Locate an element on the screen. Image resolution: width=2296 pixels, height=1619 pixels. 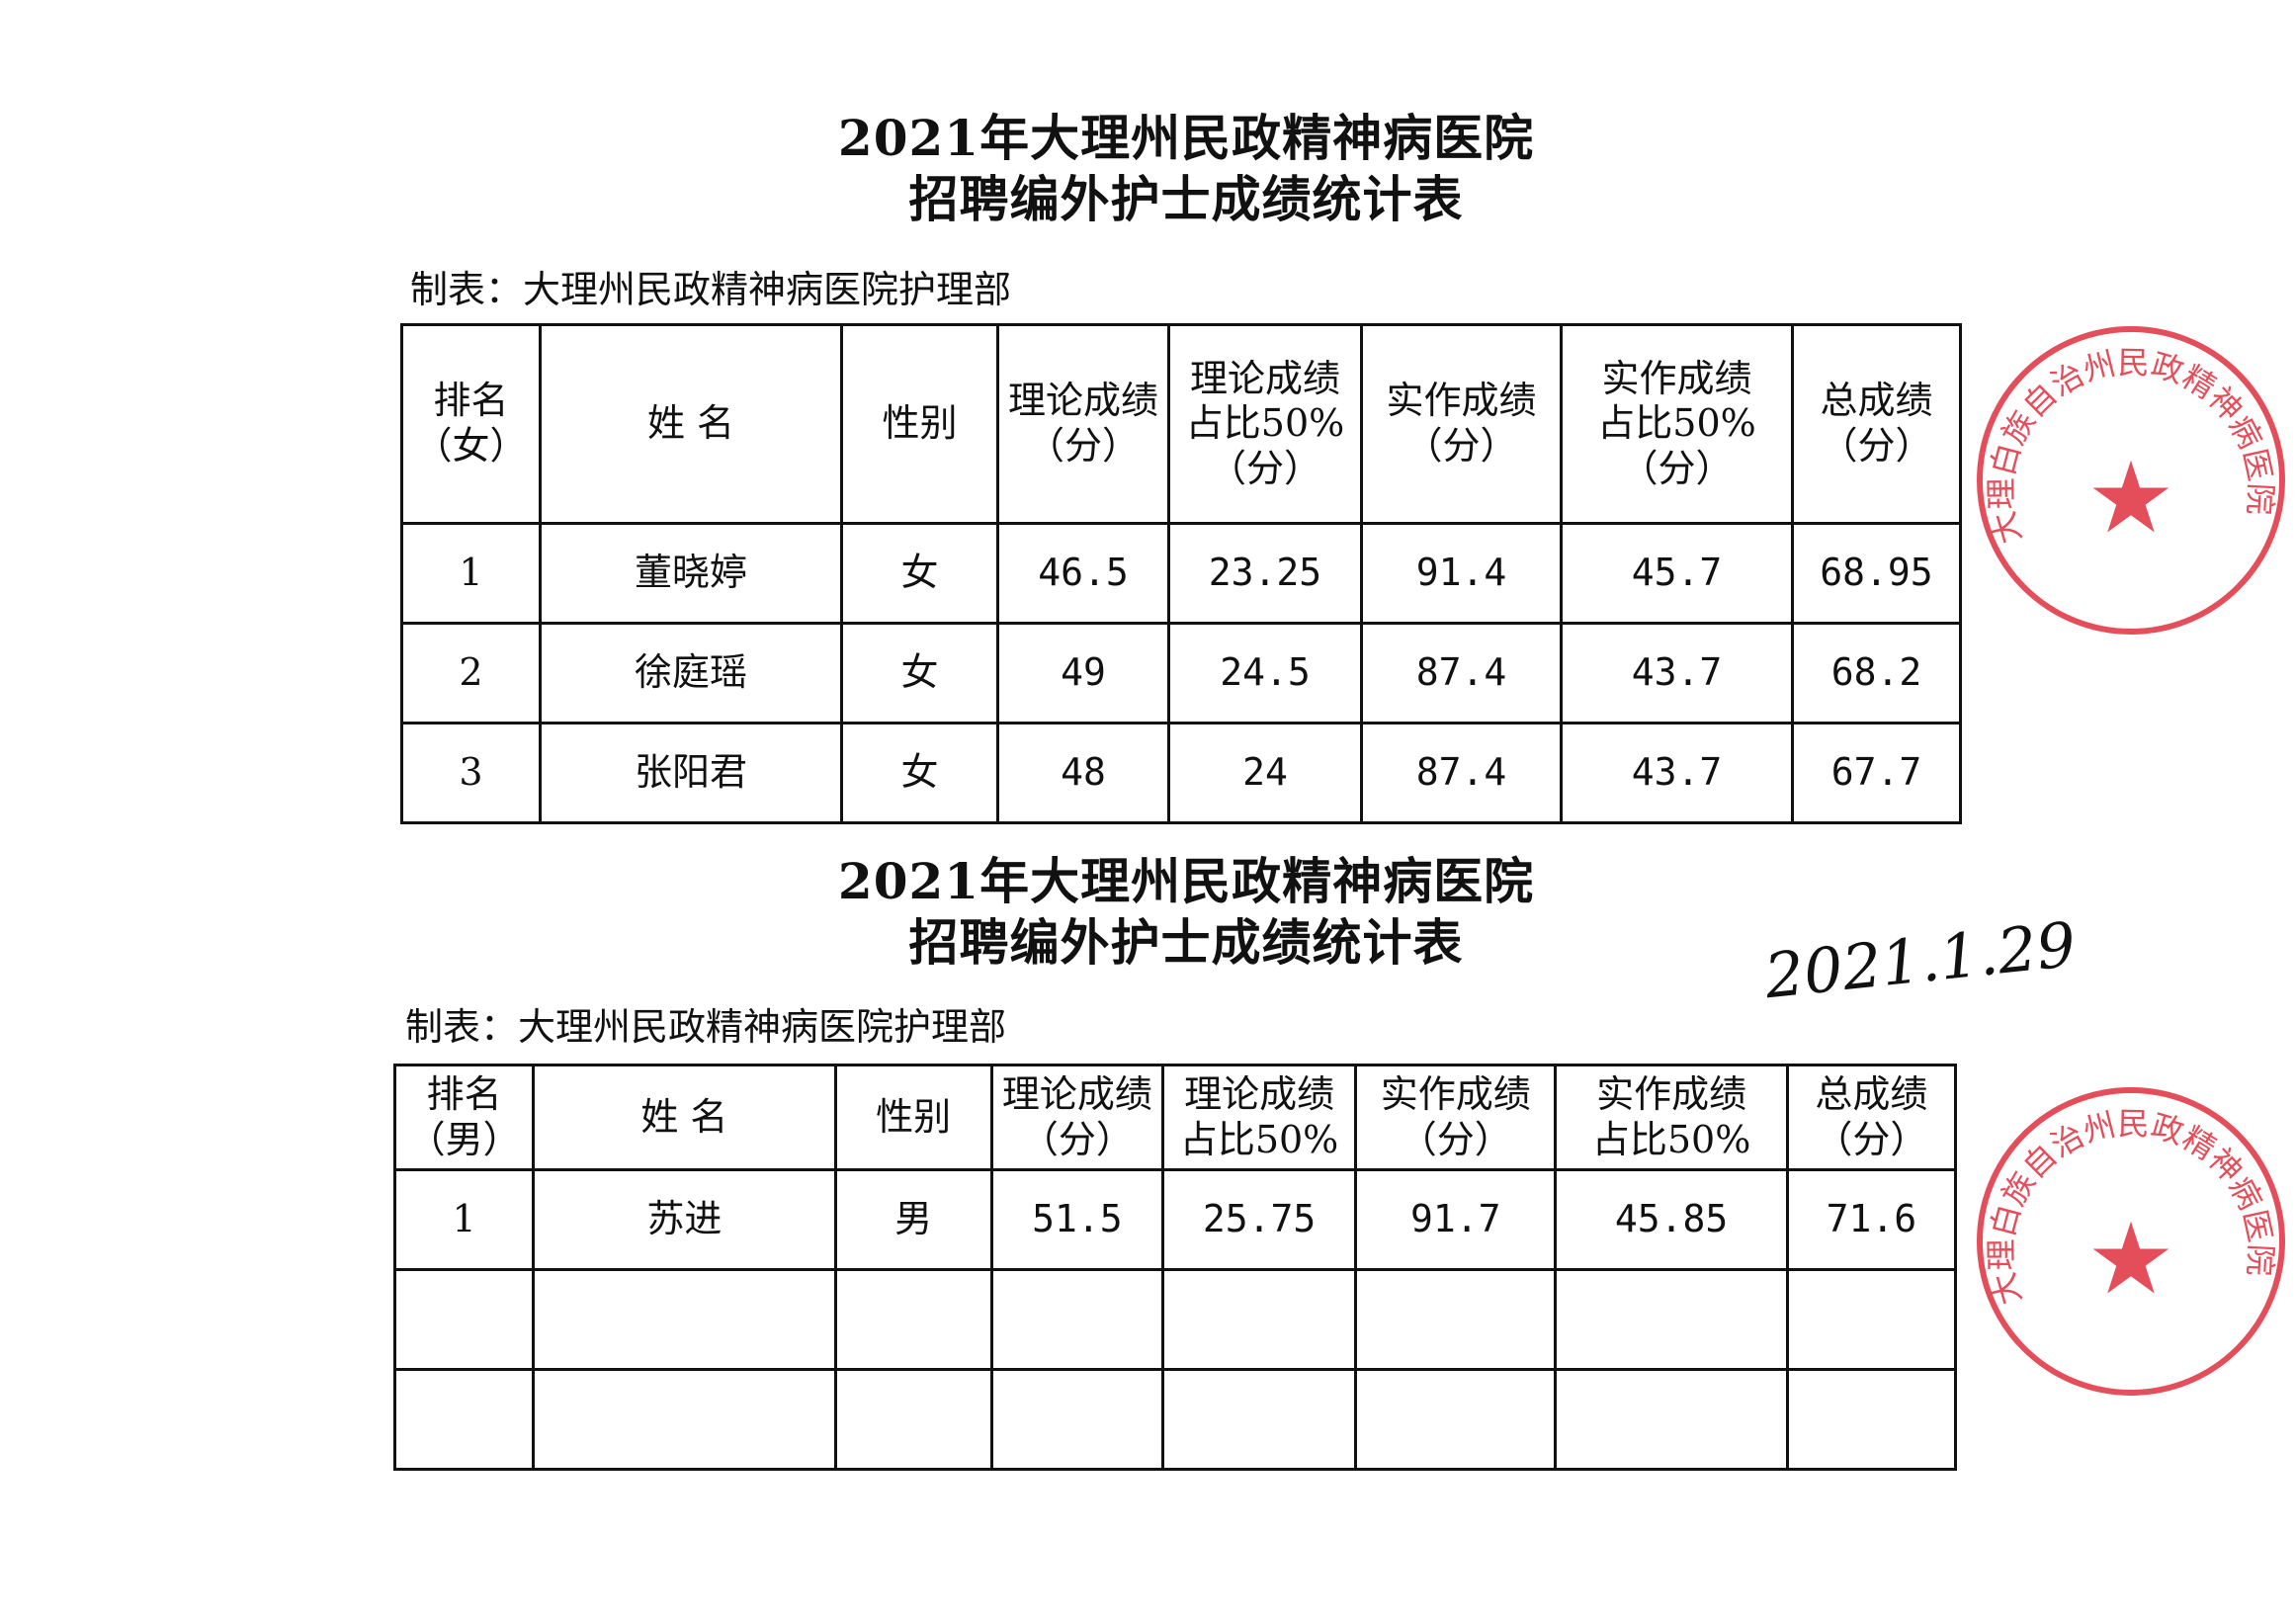
table-cell: 91.7 is located at coordinates (1456, 1220).